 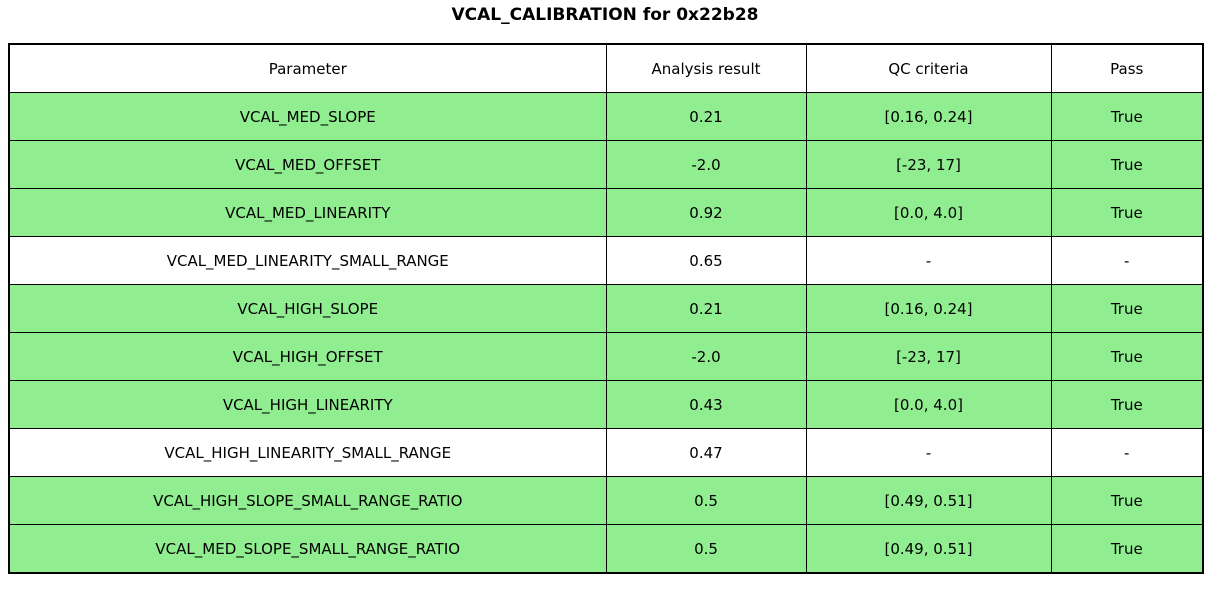 I want to click on param-cell: VCAL_MED_OFFSET, so click(x=307, y=164).